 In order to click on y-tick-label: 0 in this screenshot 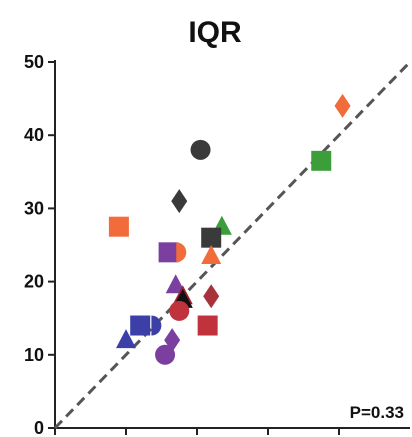, I will do `click(39, 427)`.